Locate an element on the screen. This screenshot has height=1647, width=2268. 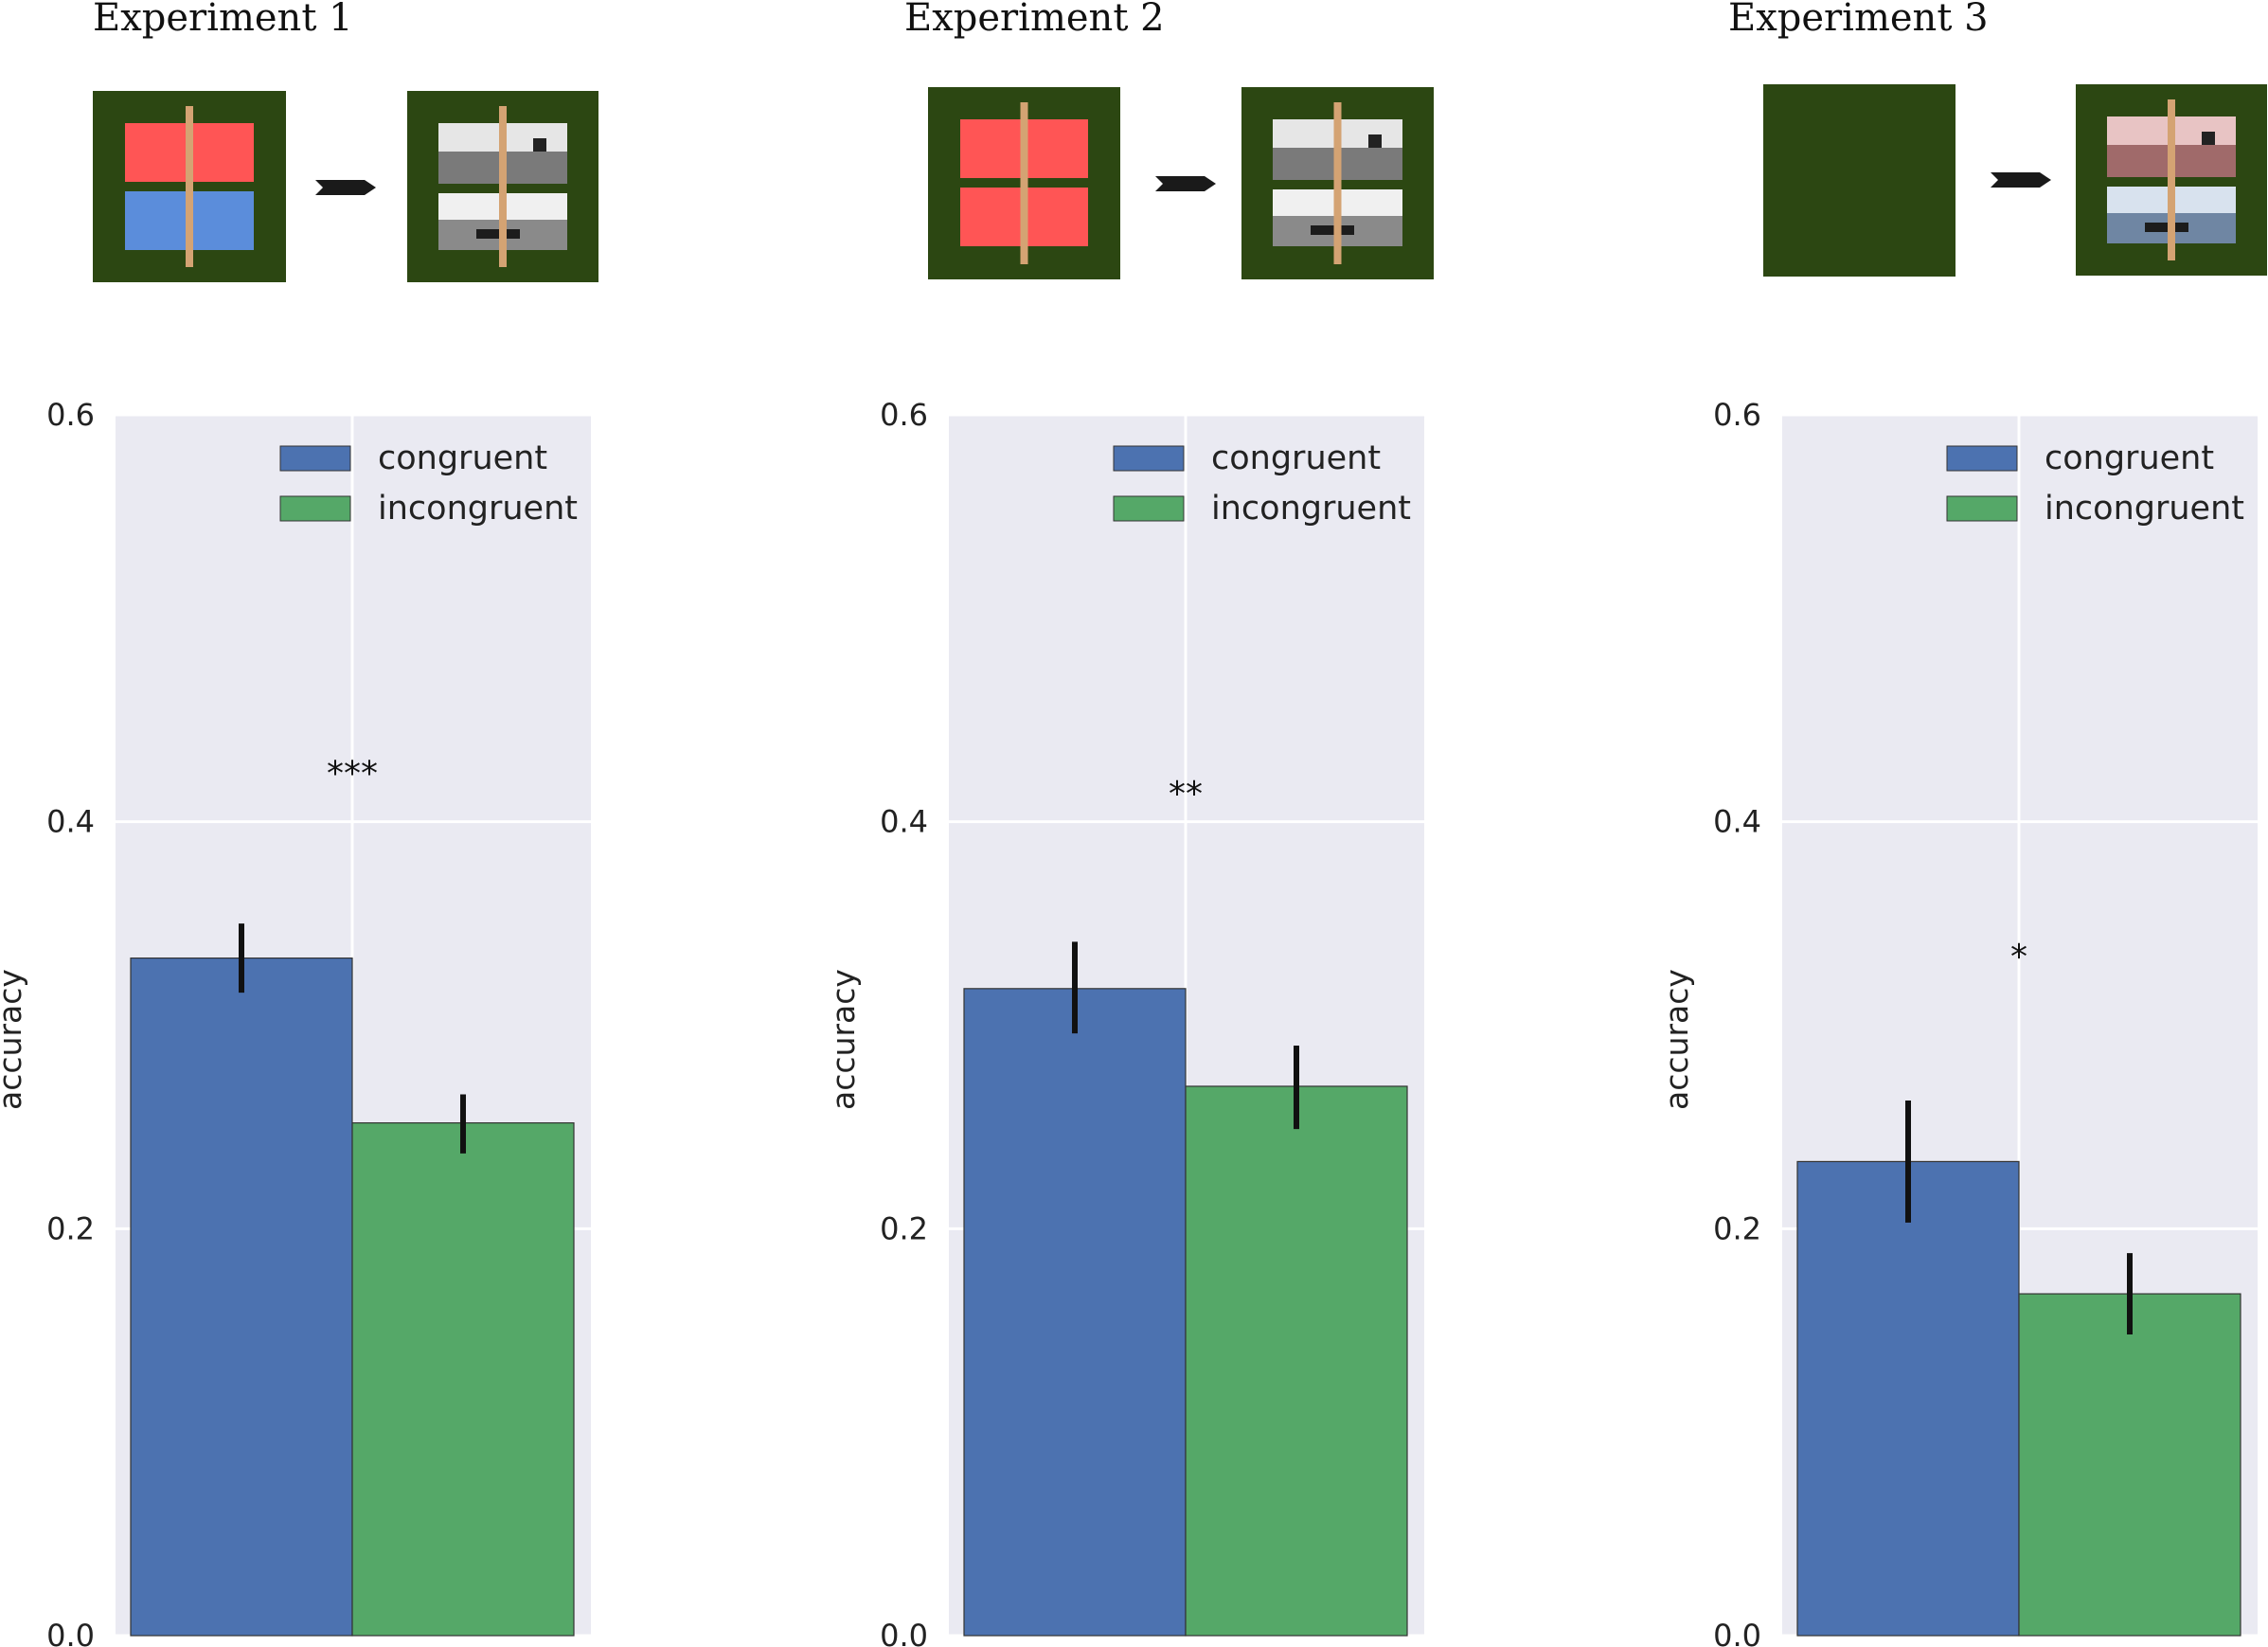
cue-frame is located at coordinates (1859, 180).